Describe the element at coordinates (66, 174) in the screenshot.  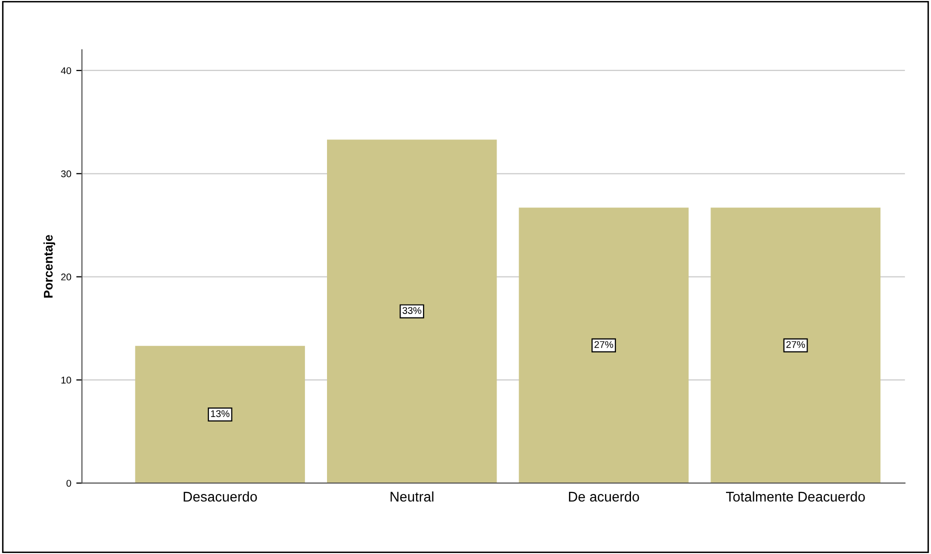
I see `y-tick-label: 30` at that location.